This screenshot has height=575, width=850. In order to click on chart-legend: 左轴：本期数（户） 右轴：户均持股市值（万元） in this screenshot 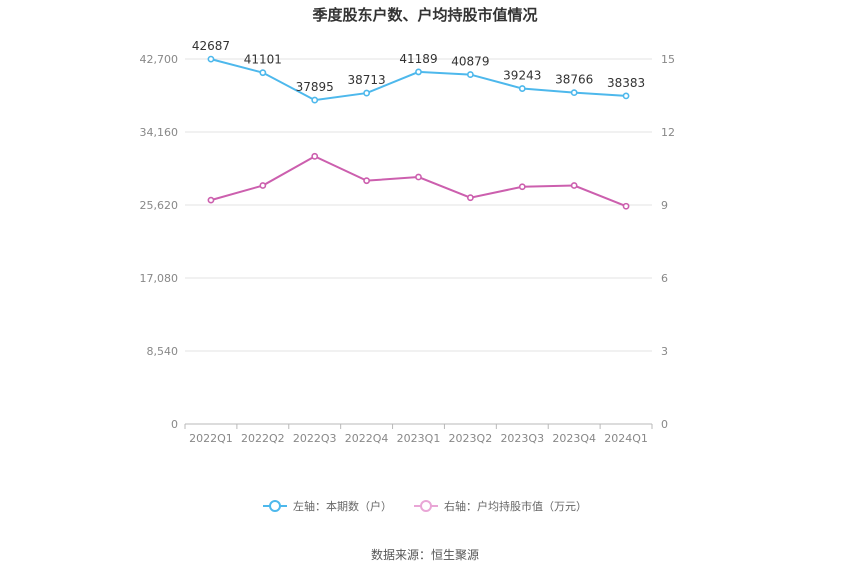, I will do `click(425, 506)`.